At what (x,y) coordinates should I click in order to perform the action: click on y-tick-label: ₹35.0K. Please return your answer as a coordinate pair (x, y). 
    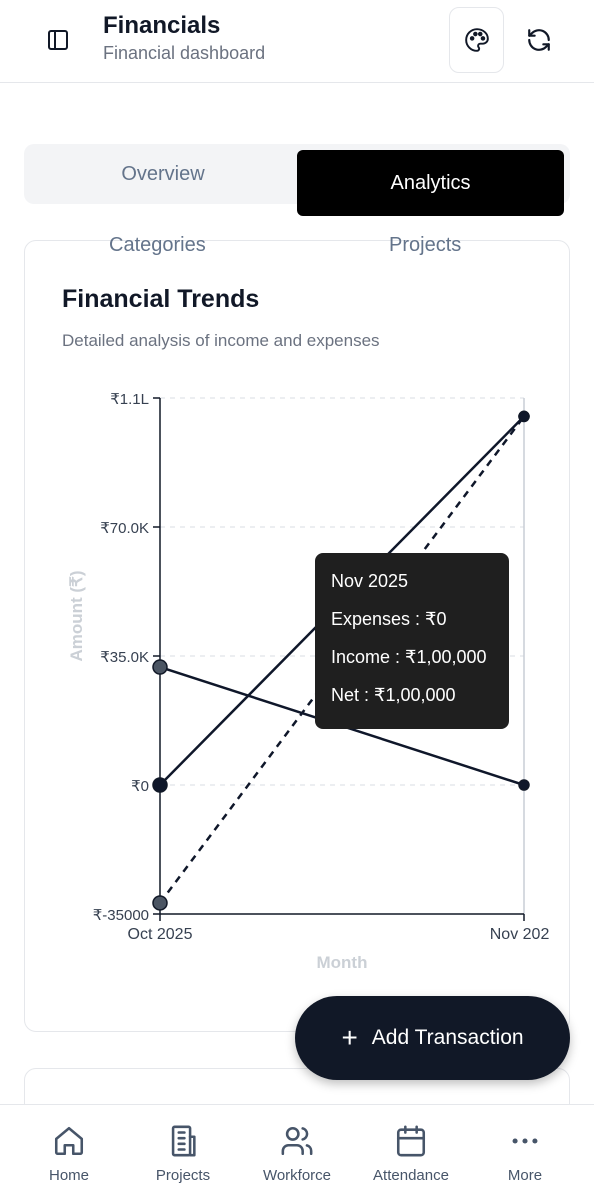
    Looking at the image, I should click on (124, 657).